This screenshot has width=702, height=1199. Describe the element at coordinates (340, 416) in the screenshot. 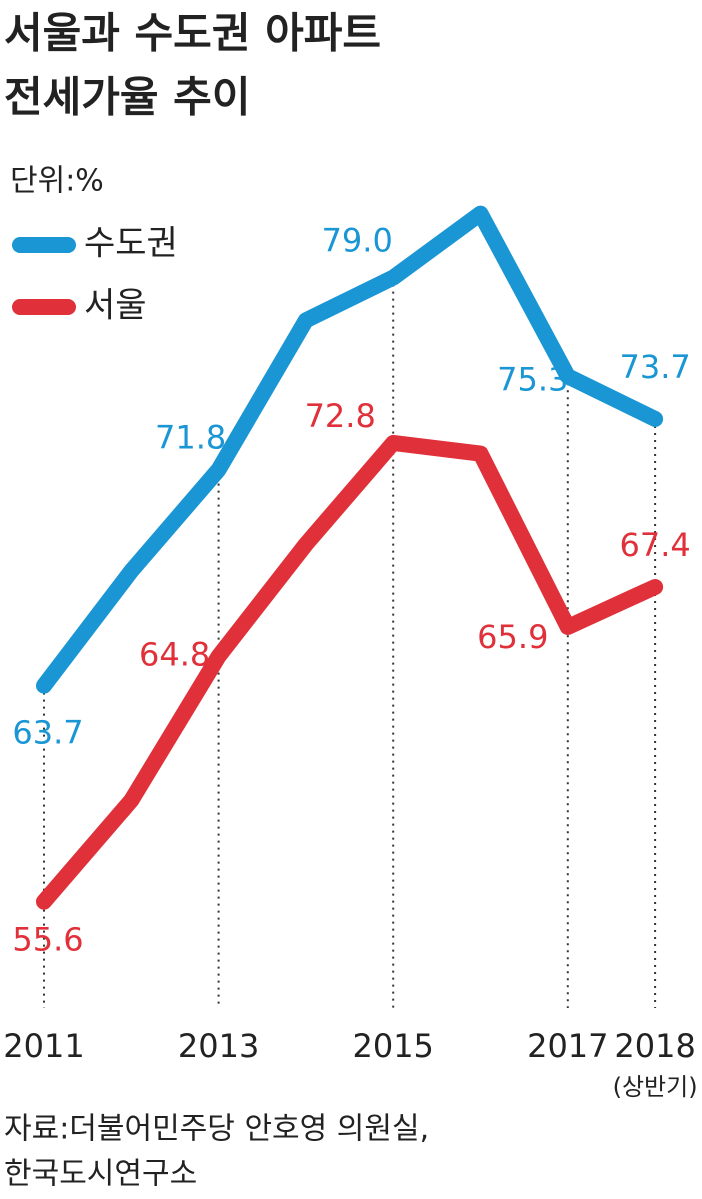

I see `value-label: 72.8` at that location.